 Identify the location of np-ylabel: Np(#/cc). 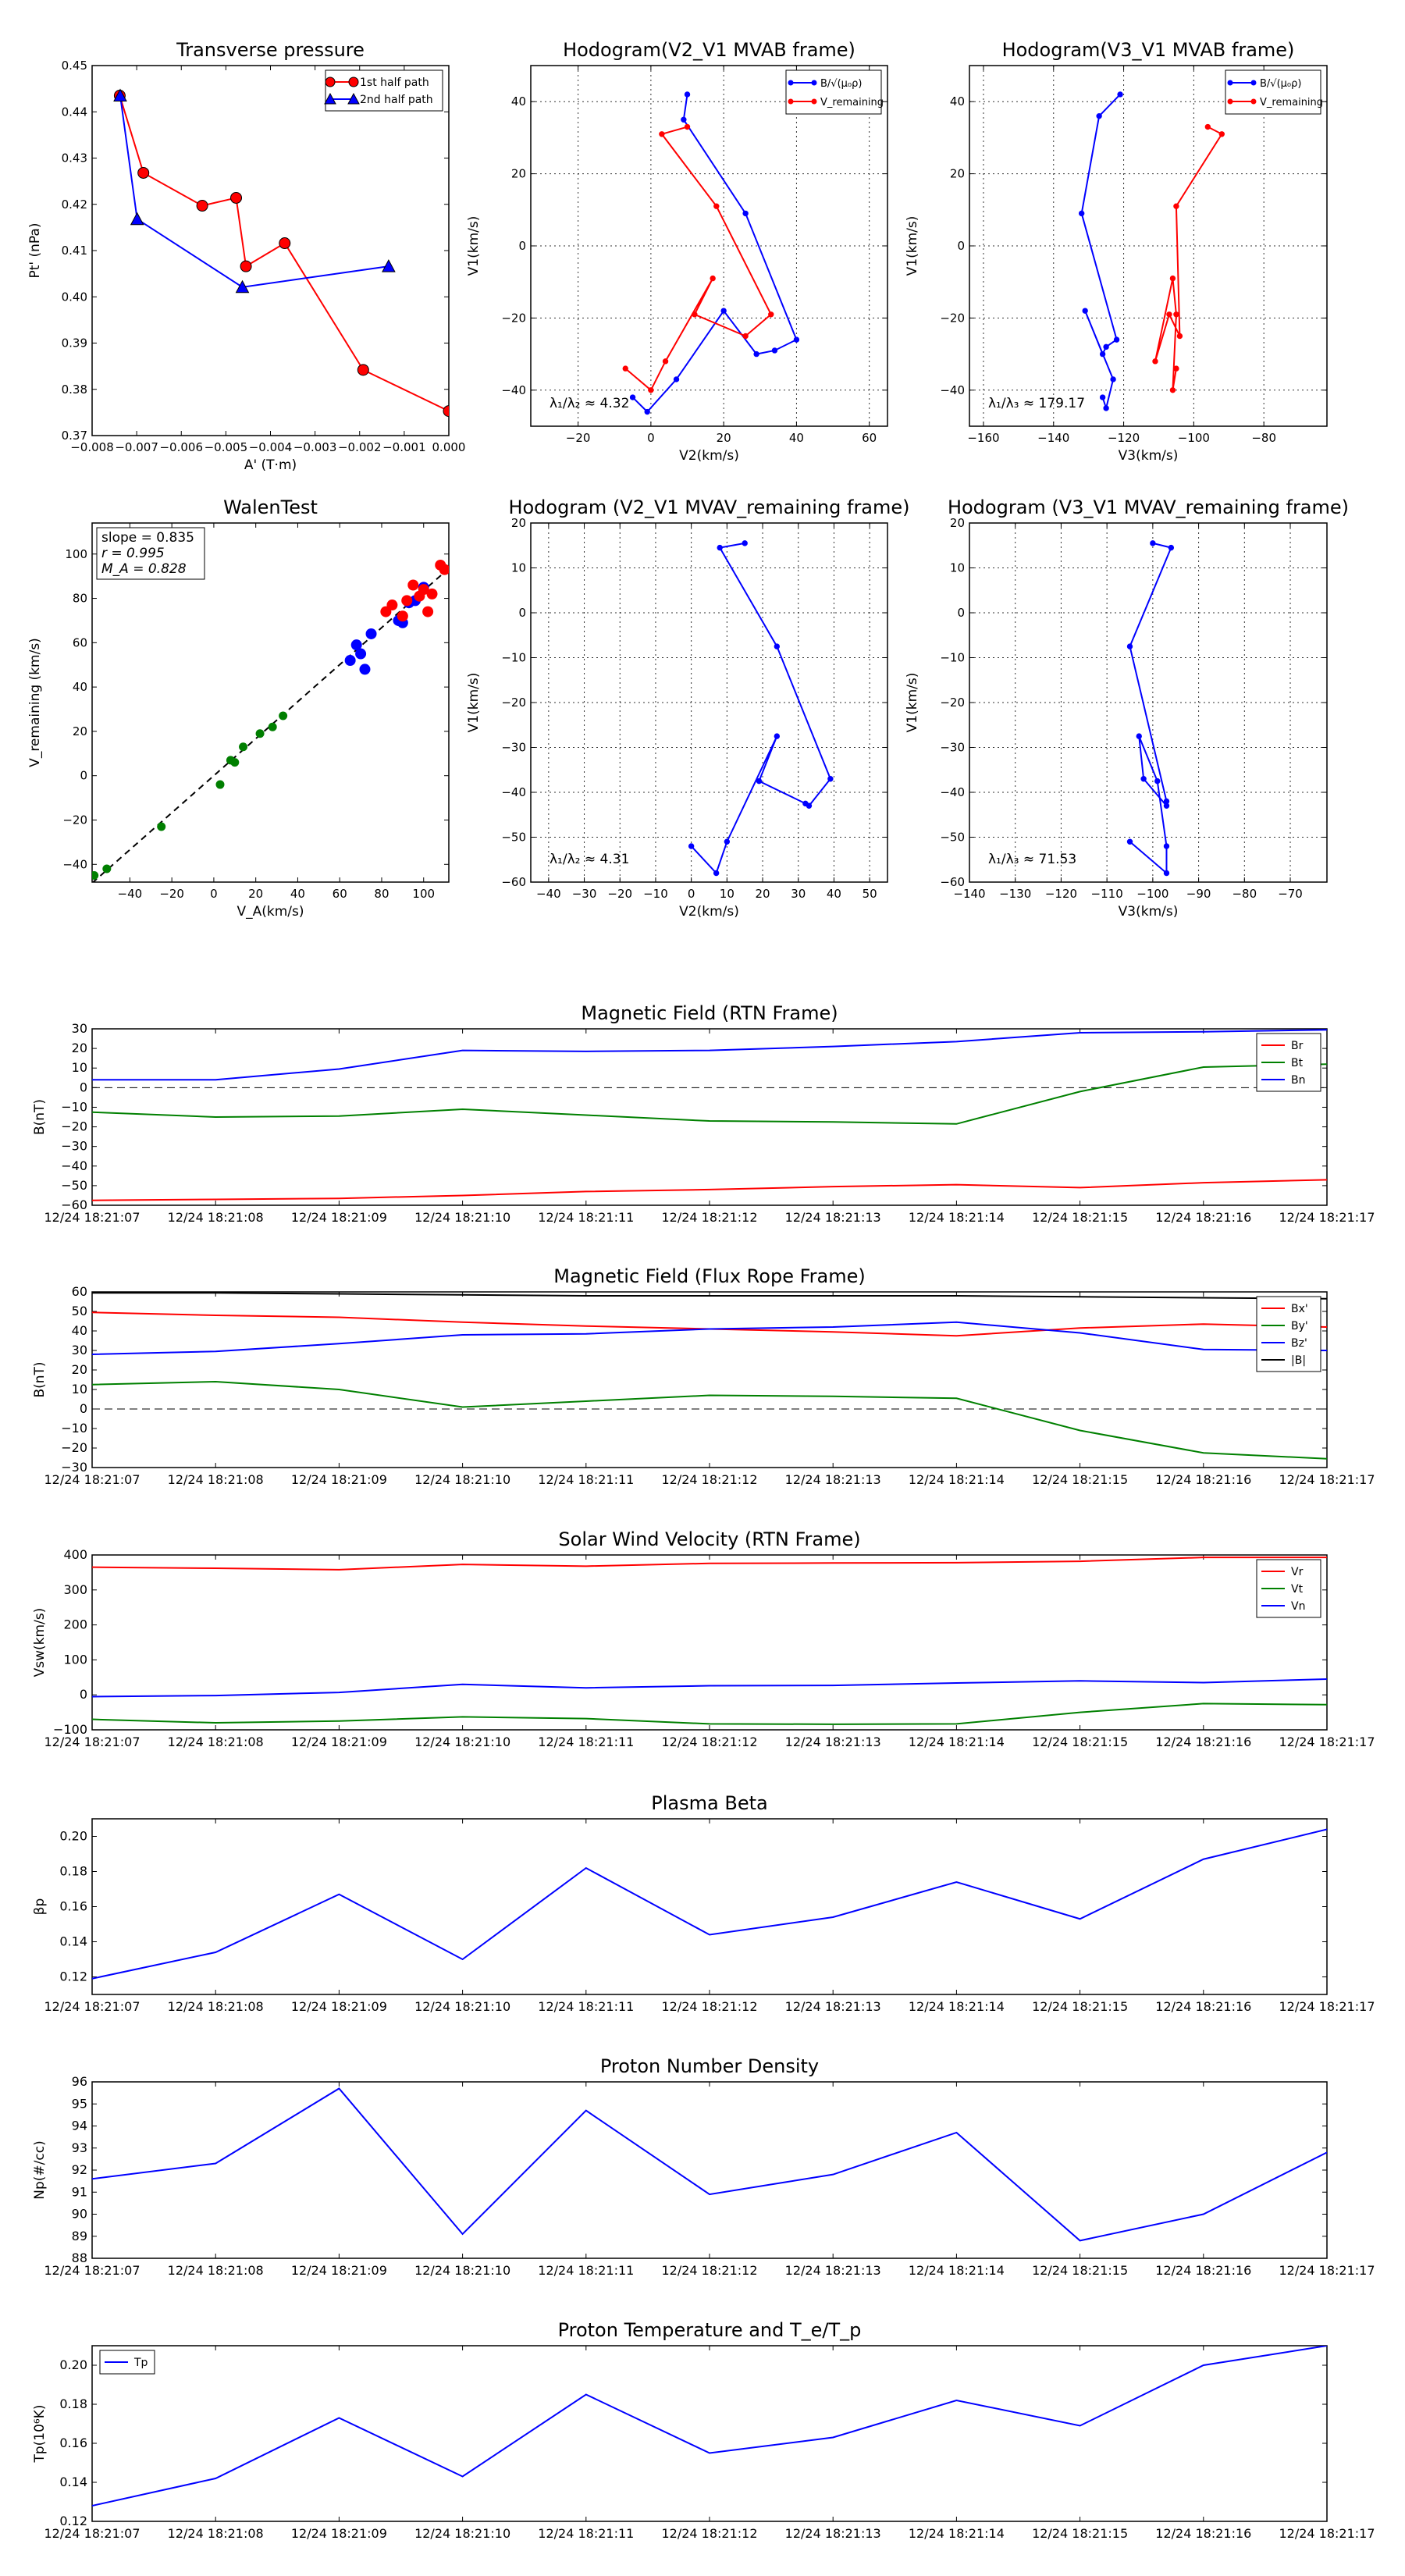
(40, 2169).